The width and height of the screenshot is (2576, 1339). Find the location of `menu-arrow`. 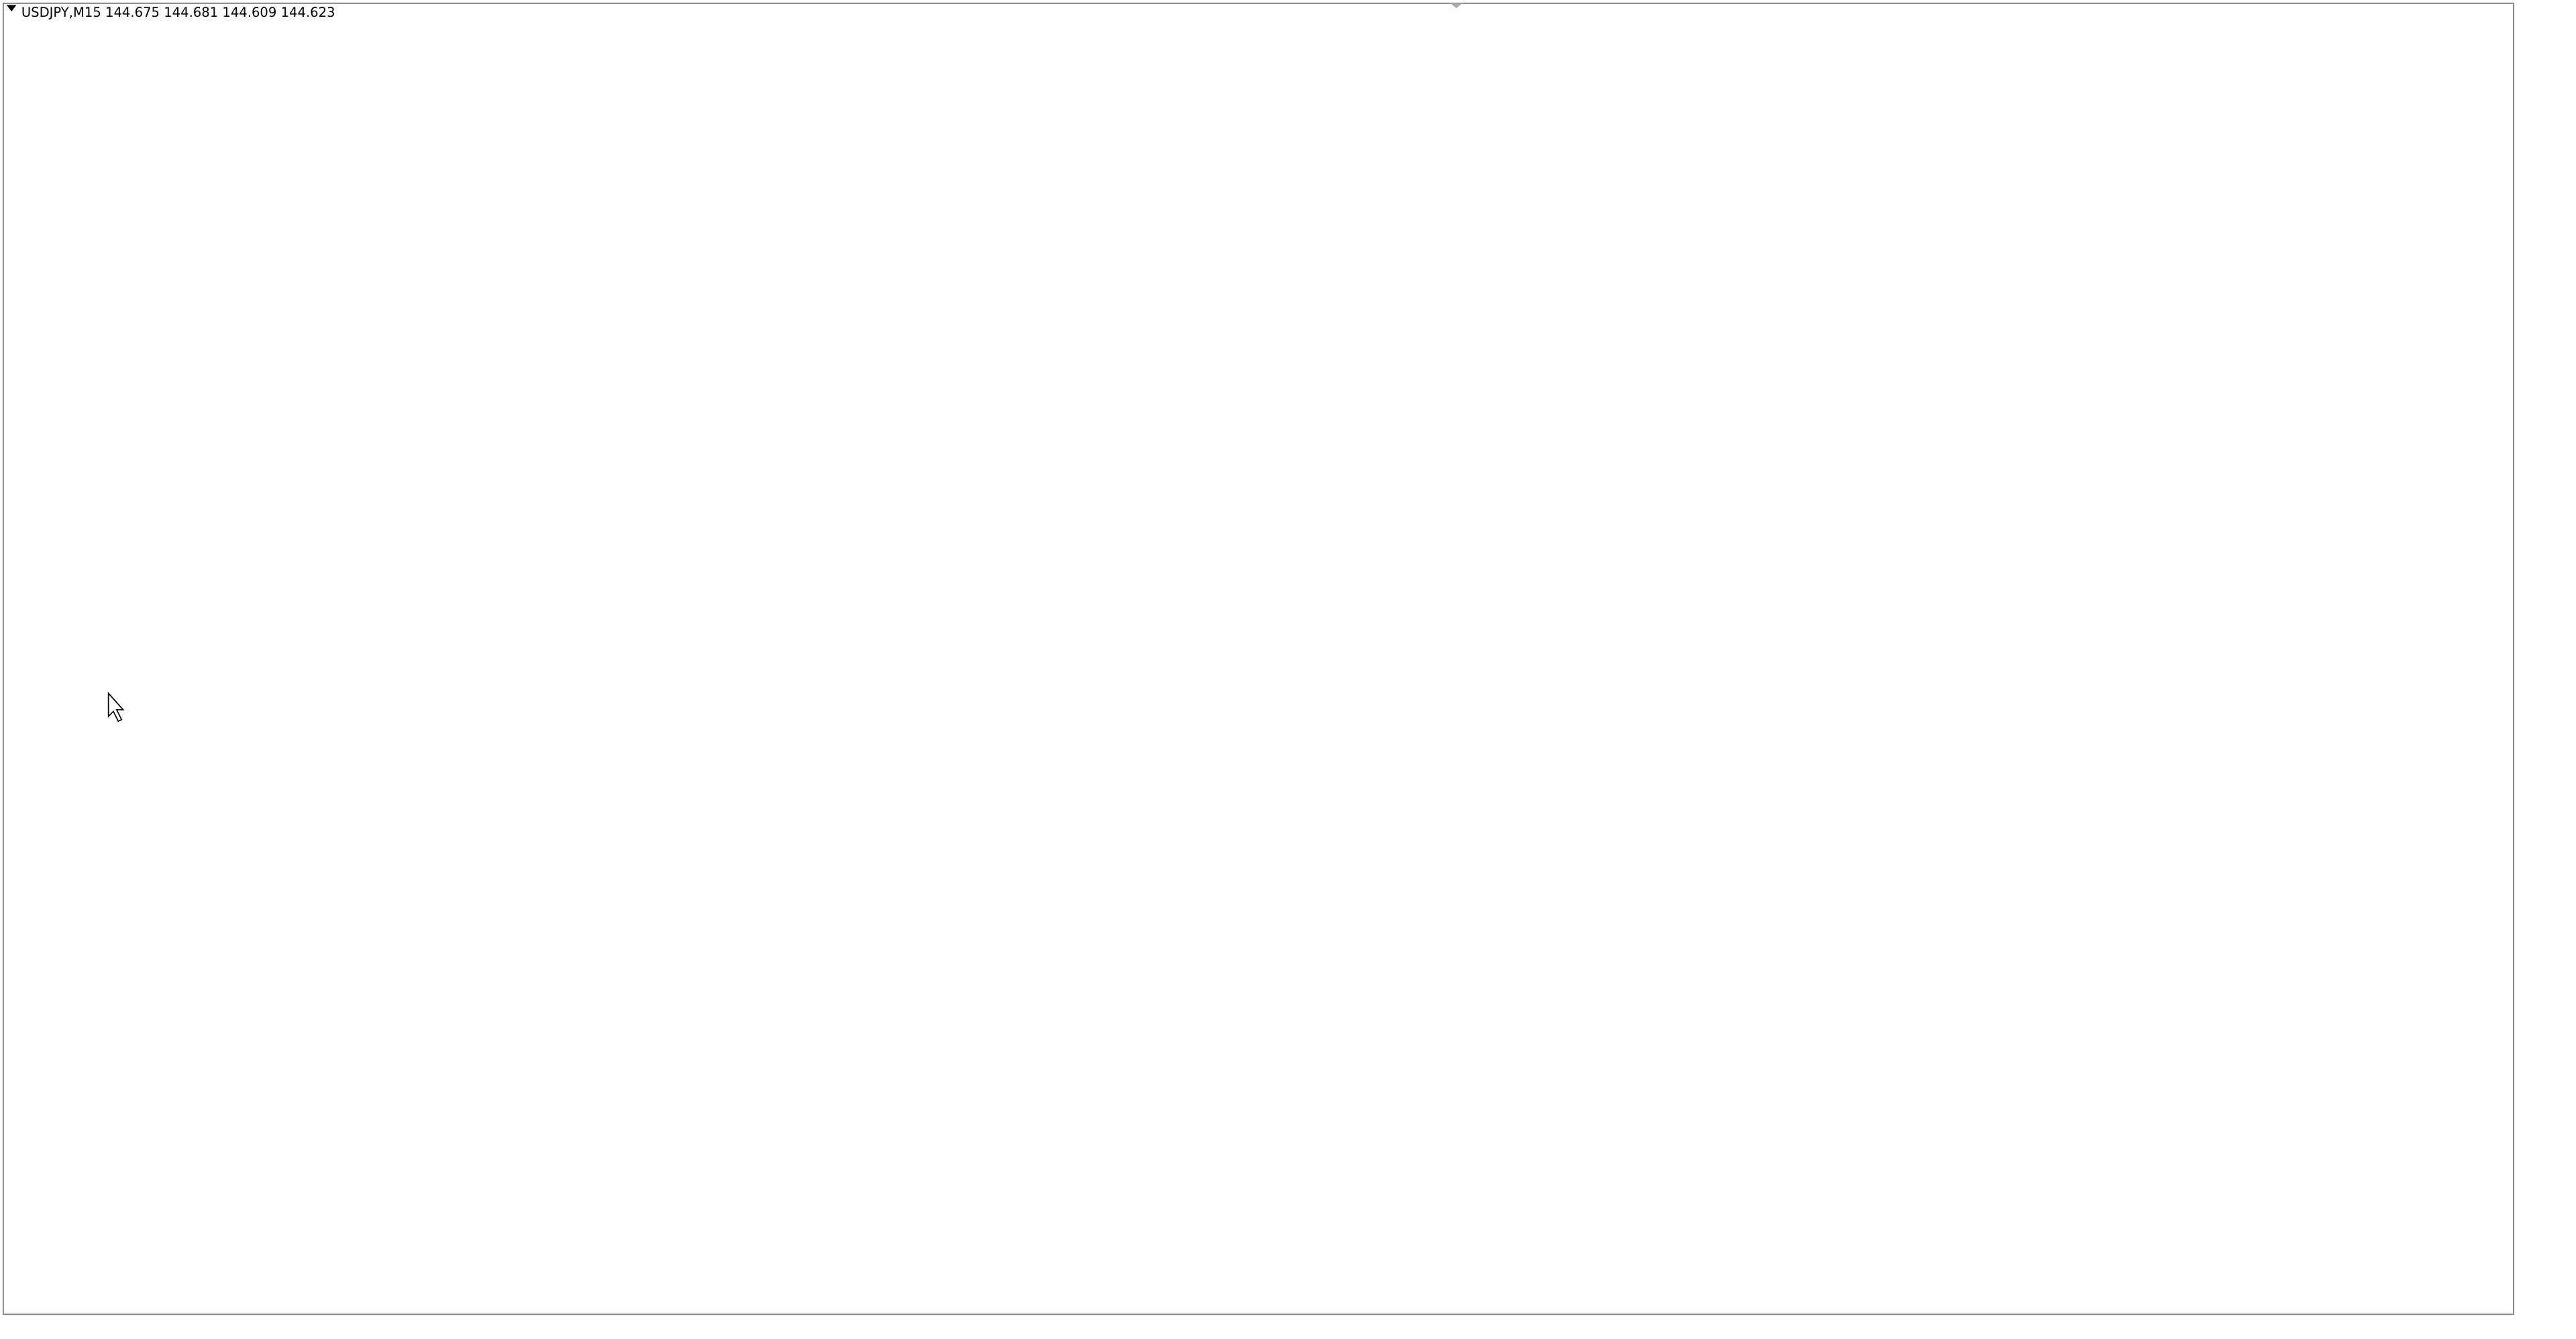

menu-arrow is located at coordinates (11, 8).